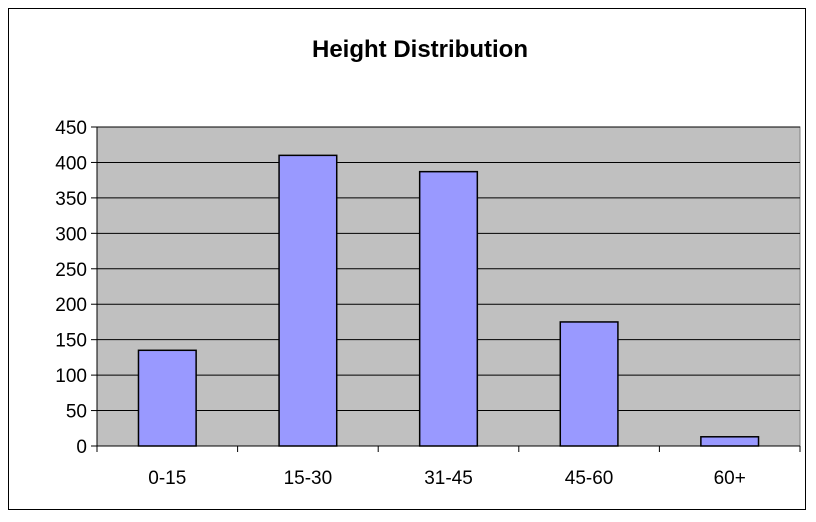 This screenshot has width=816, height=522. What do you see at coordinates (71, 376) in the screenshot?
I see `y-tick-label: 100` at bounding box center [71, 376].